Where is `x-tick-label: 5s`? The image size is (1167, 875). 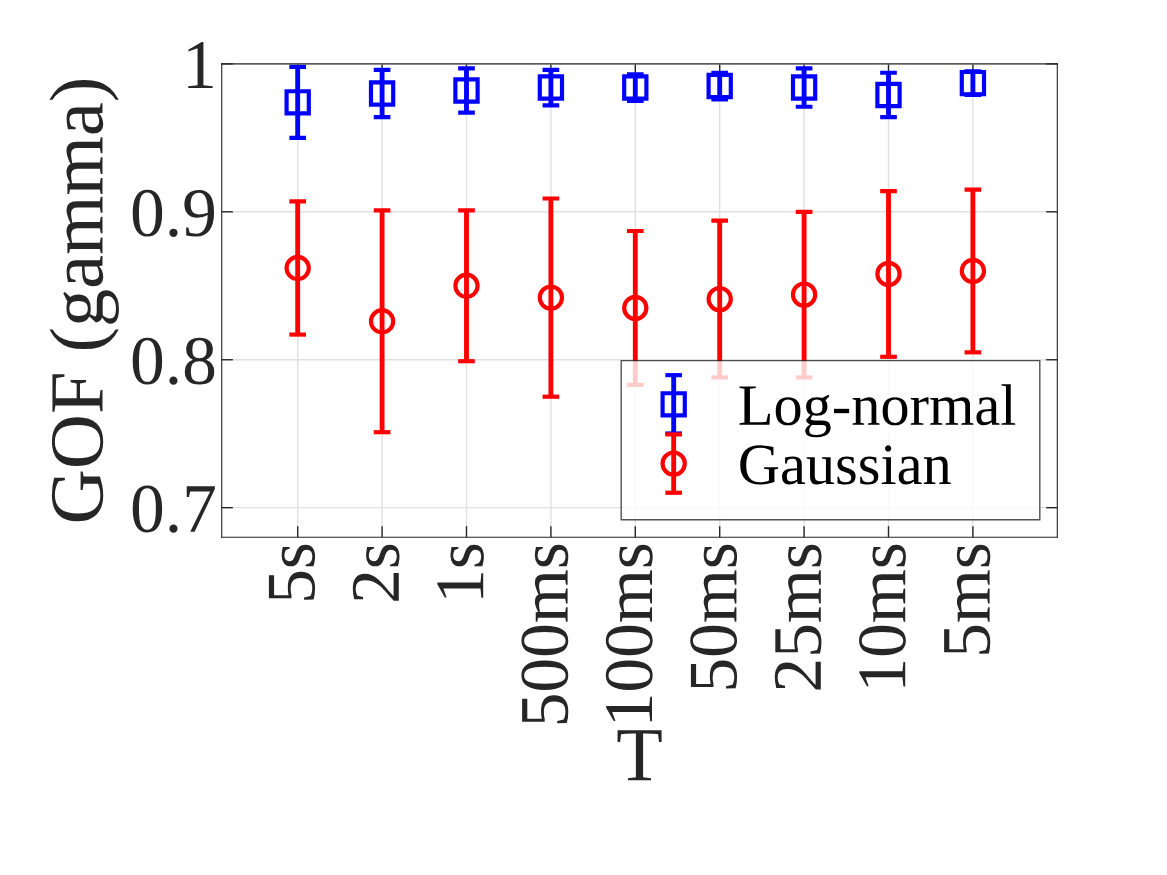
x-tick-label: 5s is located at coordinates (292, 572).